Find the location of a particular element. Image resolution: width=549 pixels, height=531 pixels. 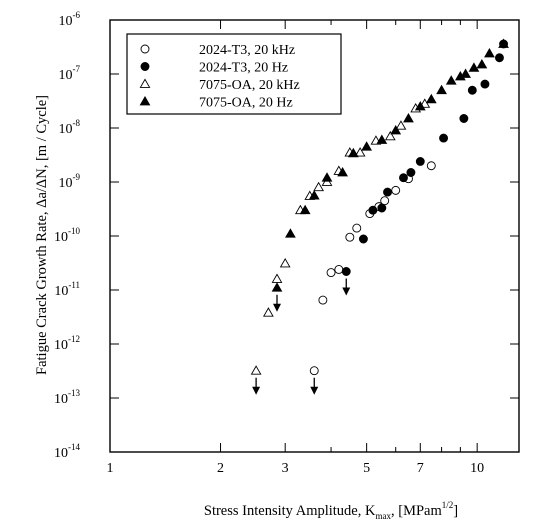

threshold-arrows is located at coordinates (301, 336).